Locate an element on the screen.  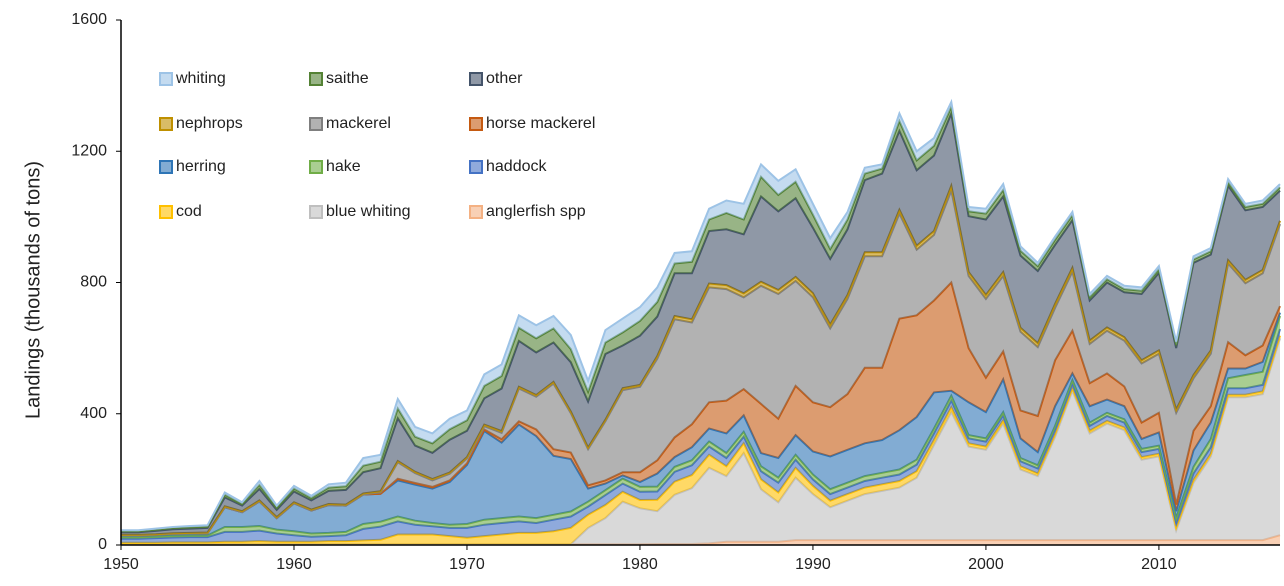
legend-label: horse mackerel is located at coordinates (540, 123).